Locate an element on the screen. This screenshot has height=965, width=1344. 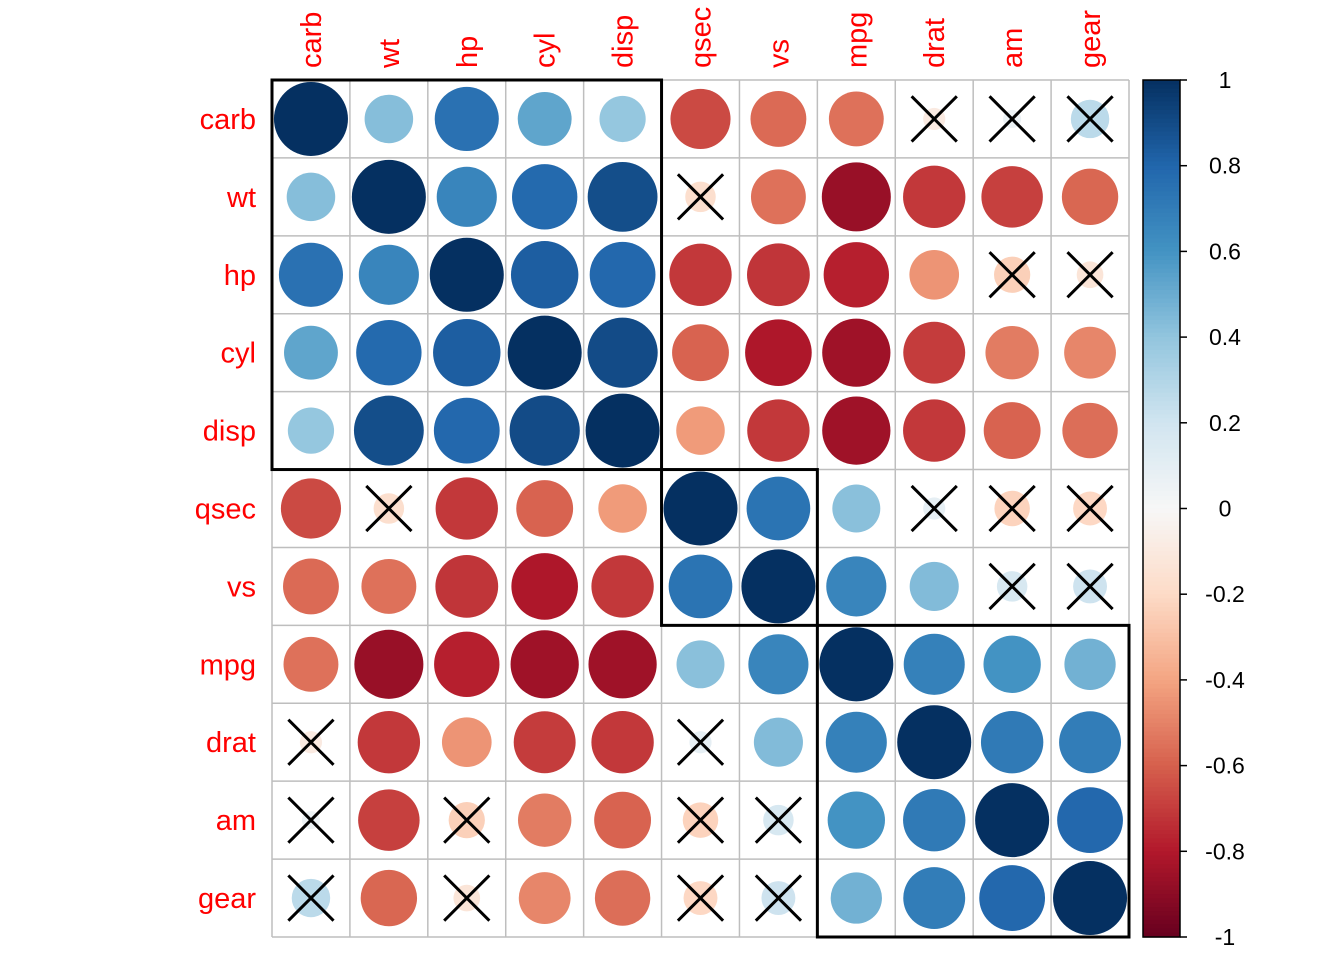
column-label-vs: vs is located at coordinates (779, 53).